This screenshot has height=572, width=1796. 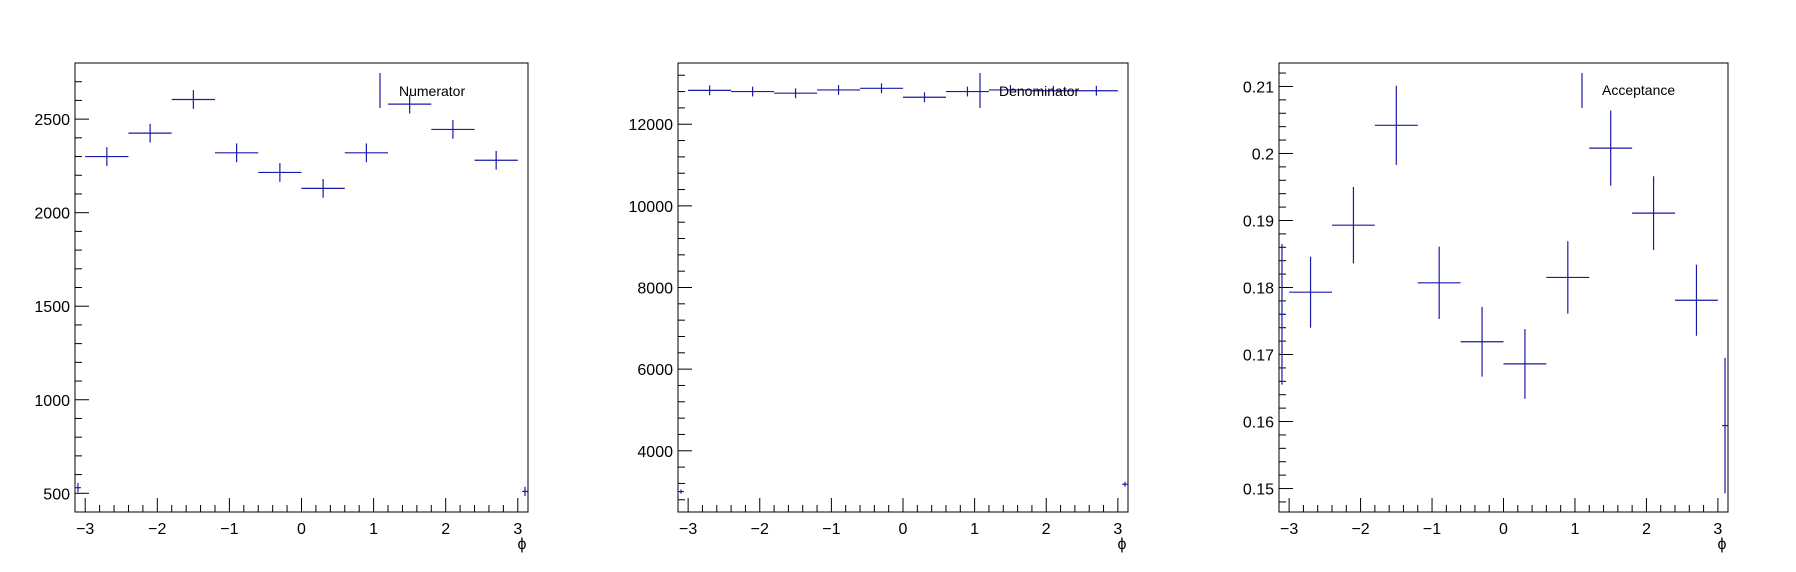 What do you see at coordinates (1258, 221) in the screenshot?
I see `y-tick-label: 0.19` at bounding box center [1258, 221].